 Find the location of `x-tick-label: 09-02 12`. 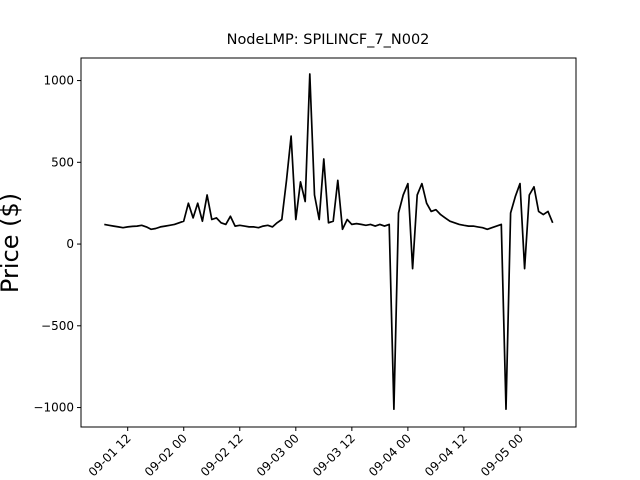

x-tick-label: 09-02 12 is located at coordinates (222, 455).